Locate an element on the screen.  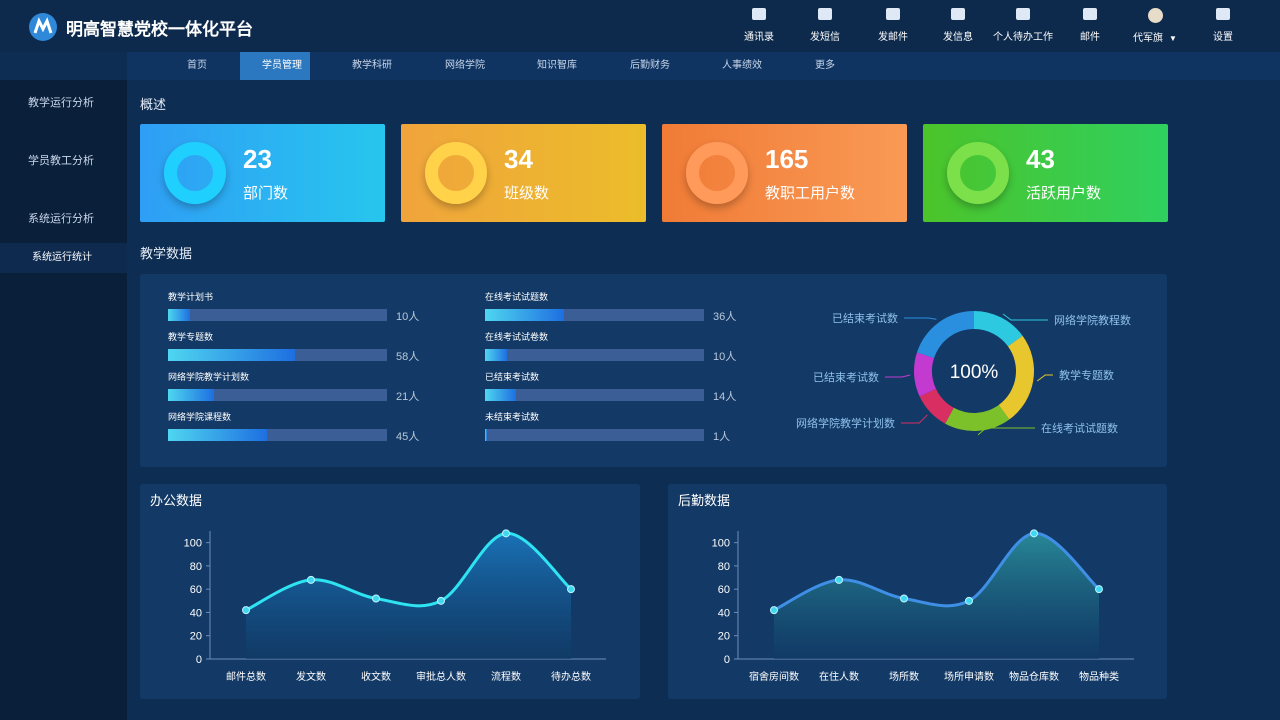
sidebar-item: 学员教工分析 is located at coordinates (63, 161).